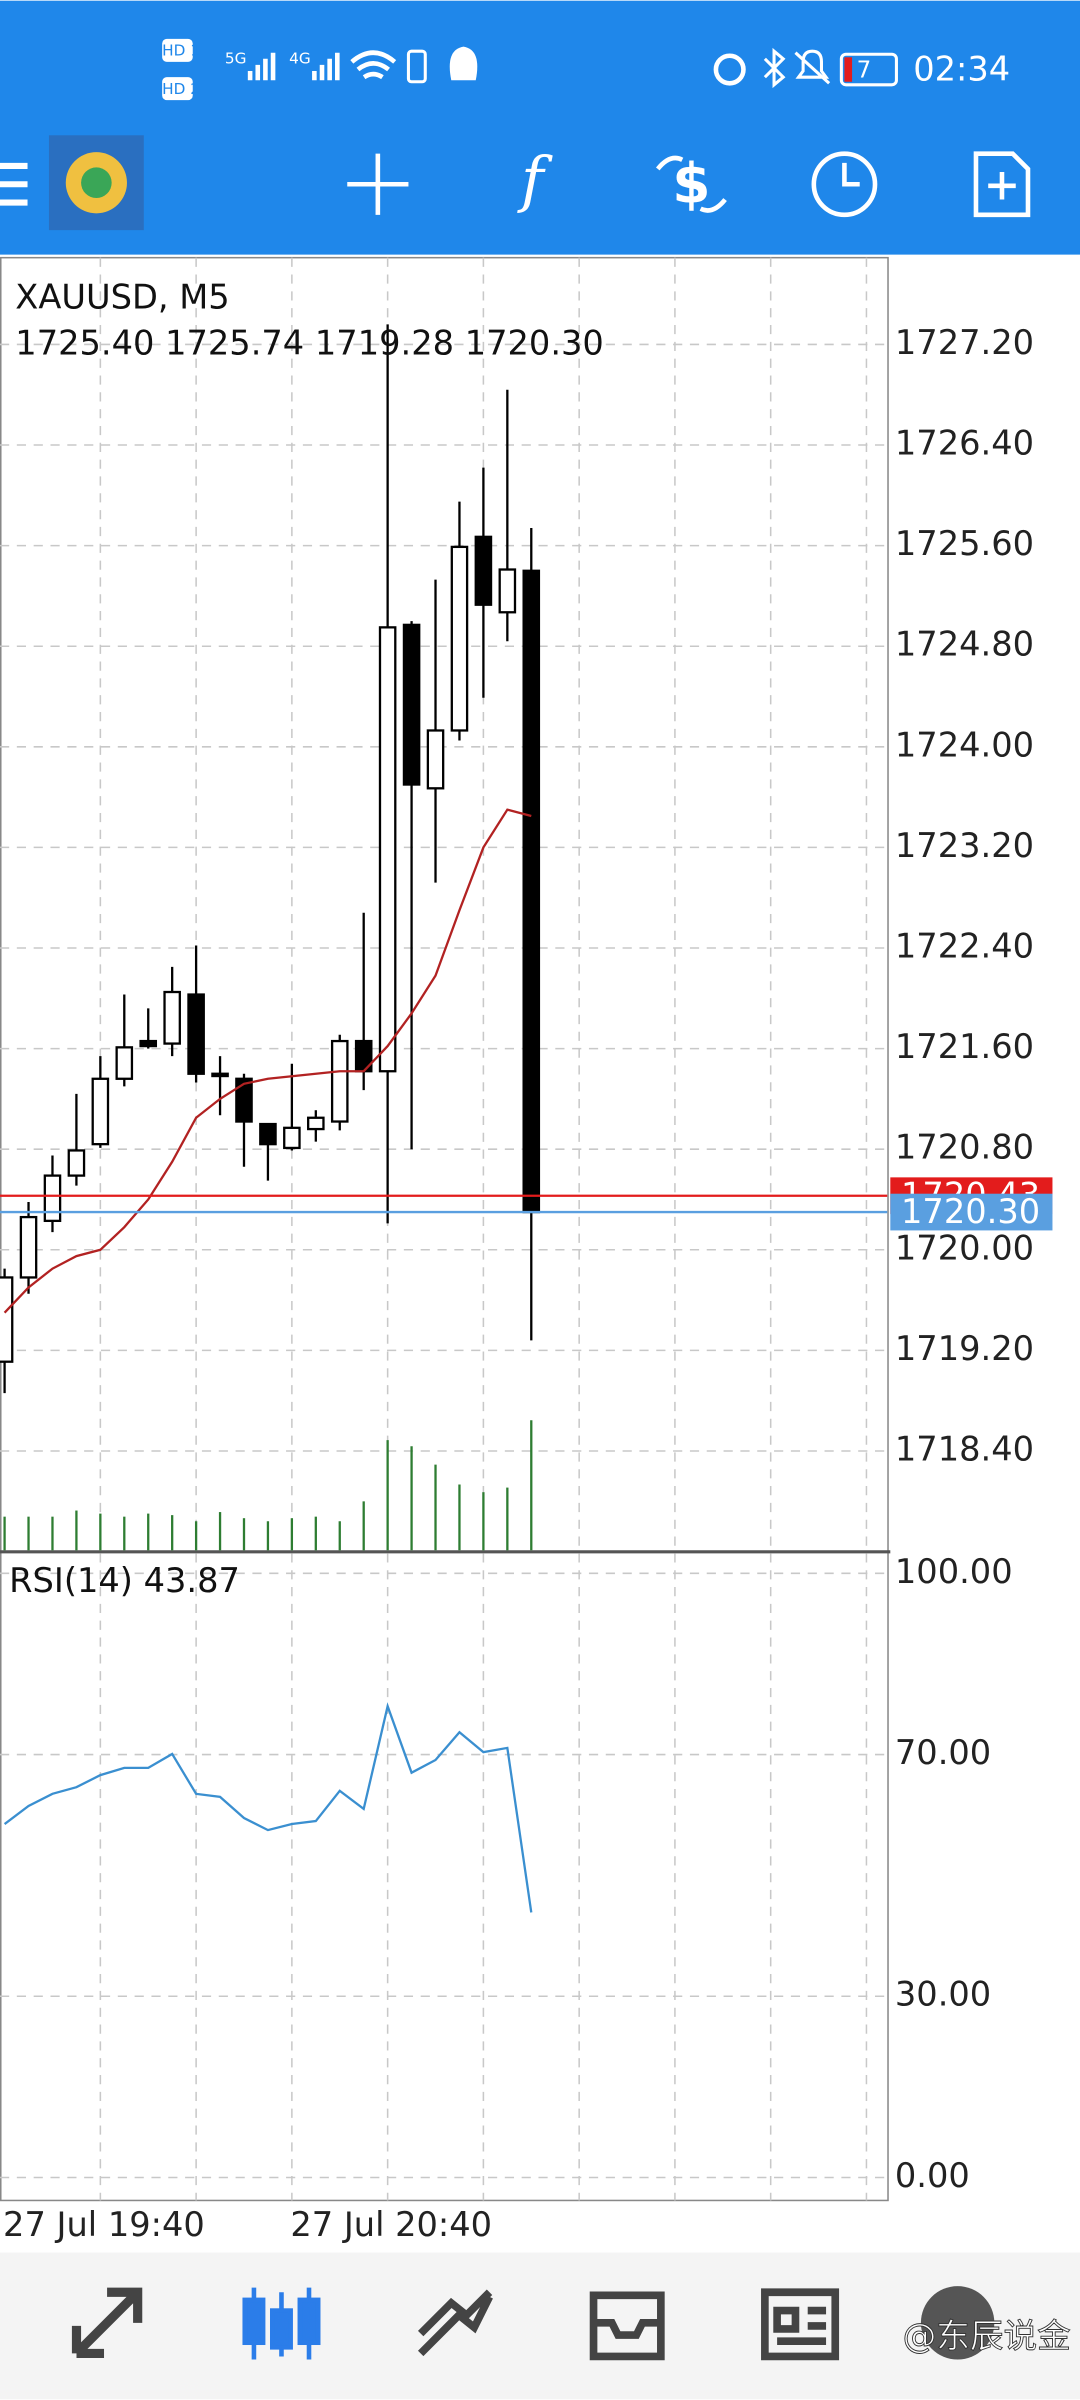 This screenshot has width=1080, height=2400. What do you see at coordinates (964, 1247) in the screenshot?
I see `y-tick-label: 1720.00` at bounding box center [964, 1247].